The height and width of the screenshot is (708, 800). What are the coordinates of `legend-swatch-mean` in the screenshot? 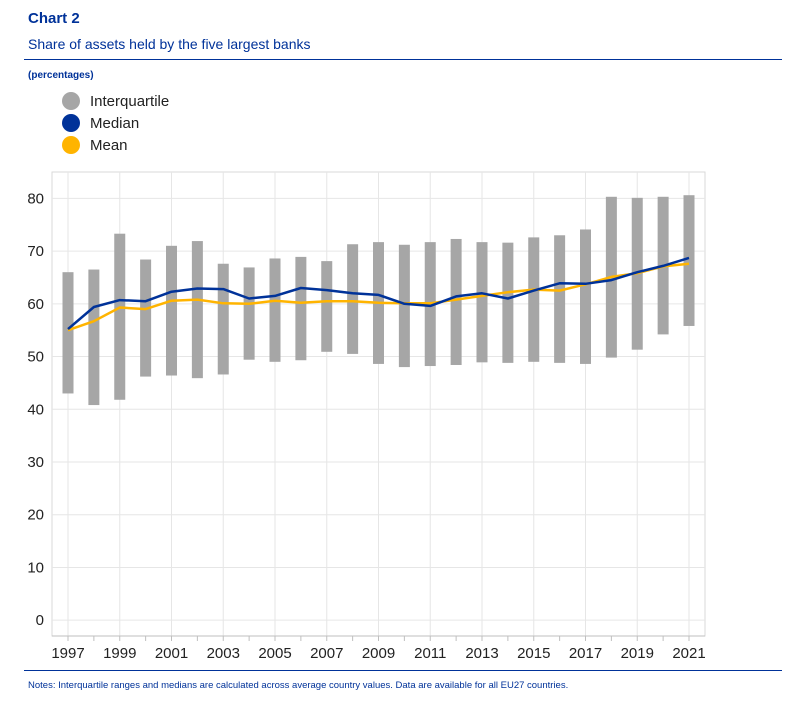 It's located at (71, 145).